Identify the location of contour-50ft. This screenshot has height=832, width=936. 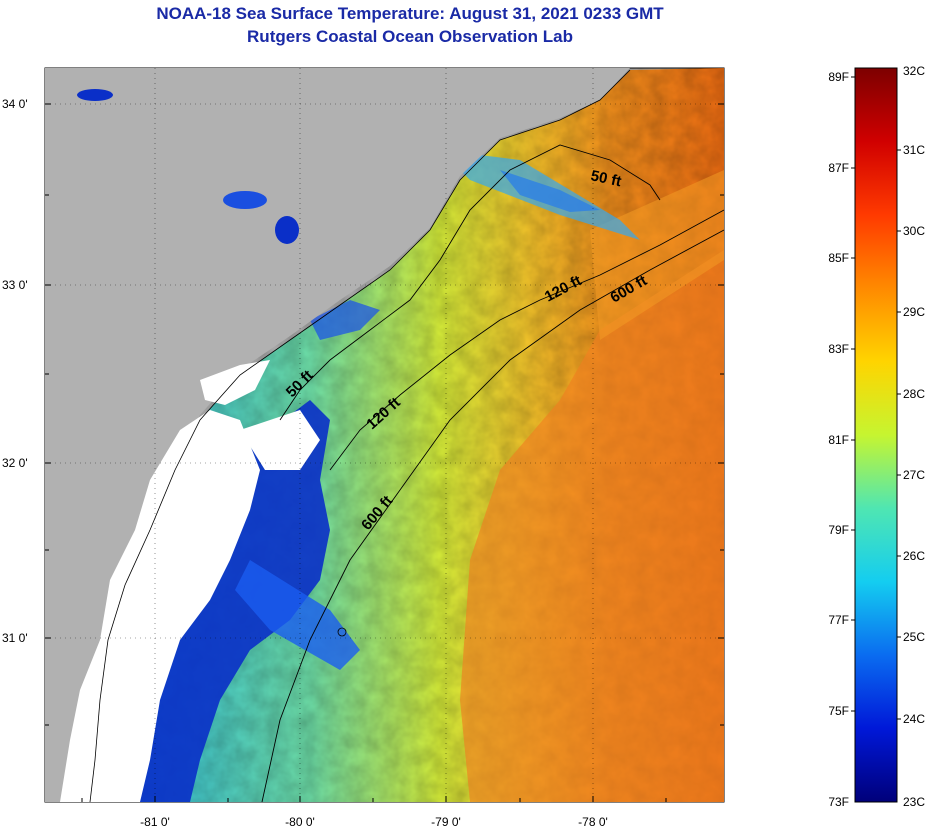
(470, 282).